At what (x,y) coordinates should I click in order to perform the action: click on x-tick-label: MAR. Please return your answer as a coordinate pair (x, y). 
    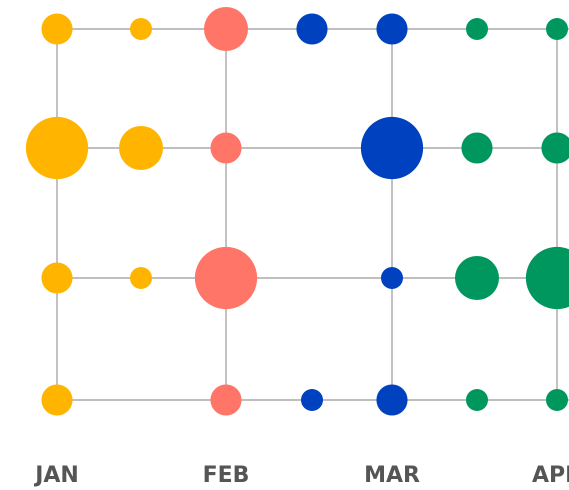
    Looking at the image, I should click on (392, 475).